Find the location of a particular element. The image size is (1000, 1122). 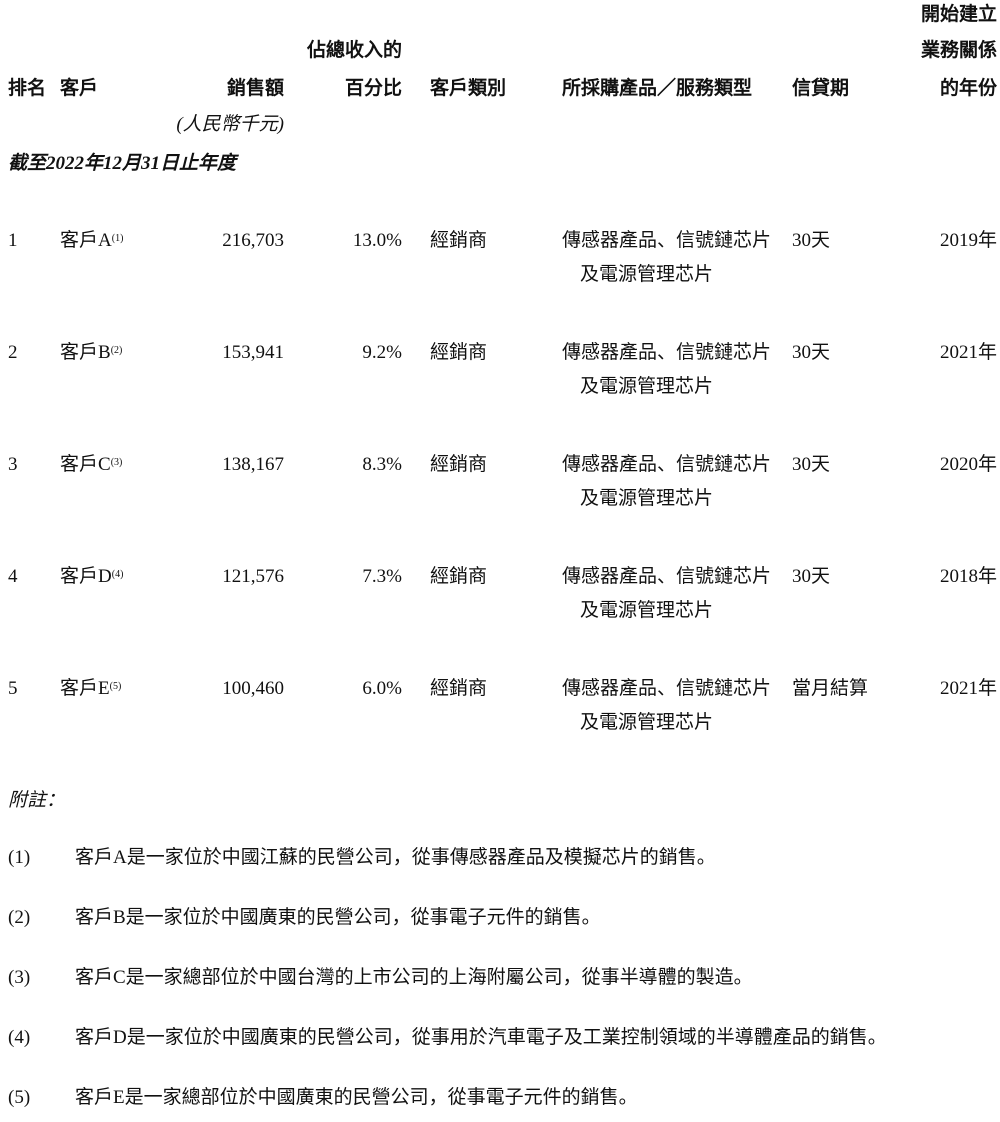

cell-pct: 13.0% is located at coordinates (377, 241).